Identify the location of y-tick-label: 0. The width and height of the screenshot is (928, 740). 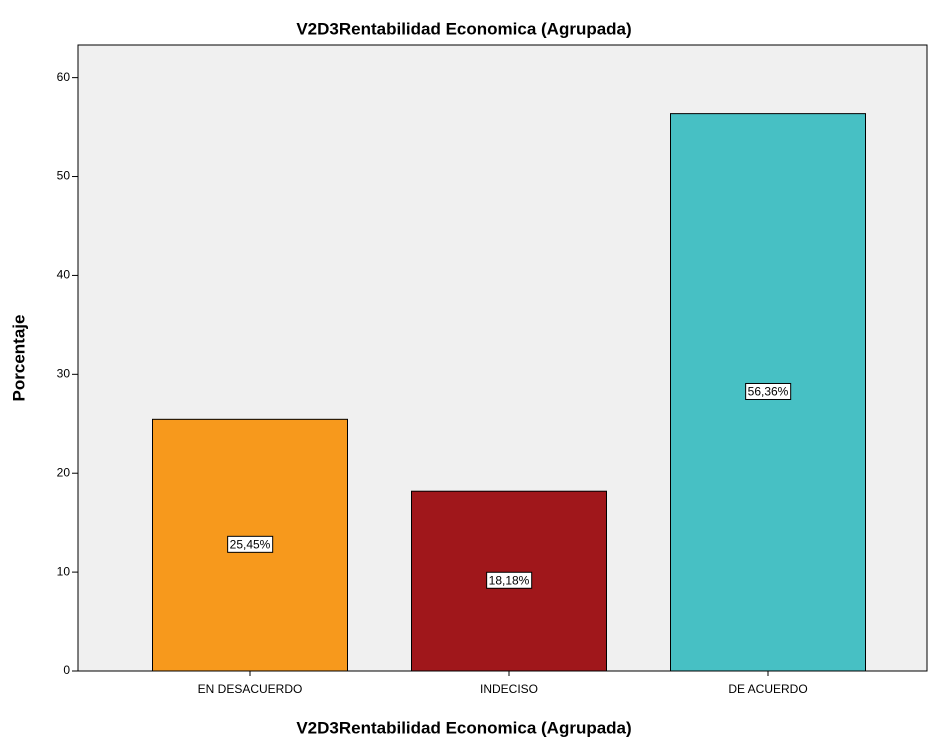
(66, 670).